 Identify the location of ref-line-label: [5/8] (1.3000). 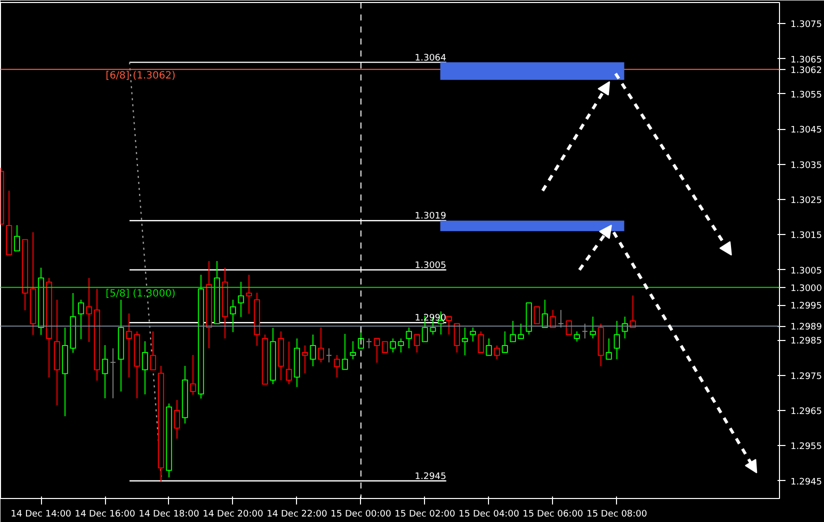
(141, 294).